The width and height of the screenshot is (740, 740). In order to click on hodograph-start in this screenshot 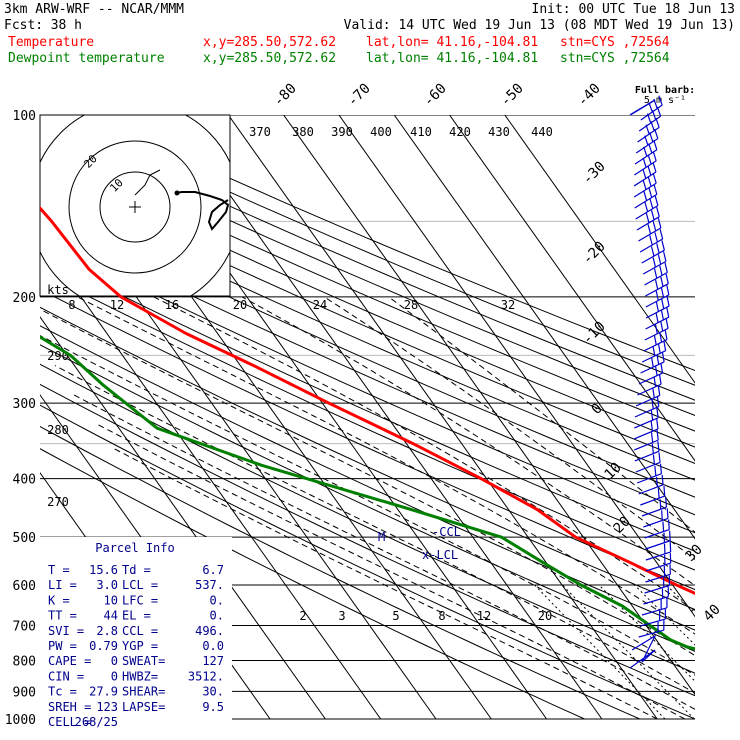, I will do `click(177, 193)`.